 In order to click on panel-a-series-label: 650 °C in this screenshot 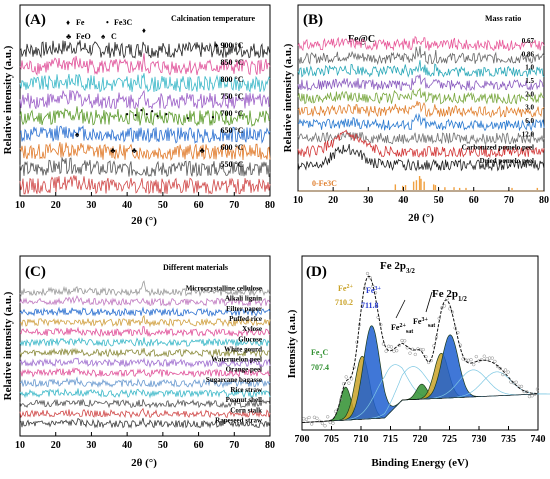, I will do `click(232, 130)`.